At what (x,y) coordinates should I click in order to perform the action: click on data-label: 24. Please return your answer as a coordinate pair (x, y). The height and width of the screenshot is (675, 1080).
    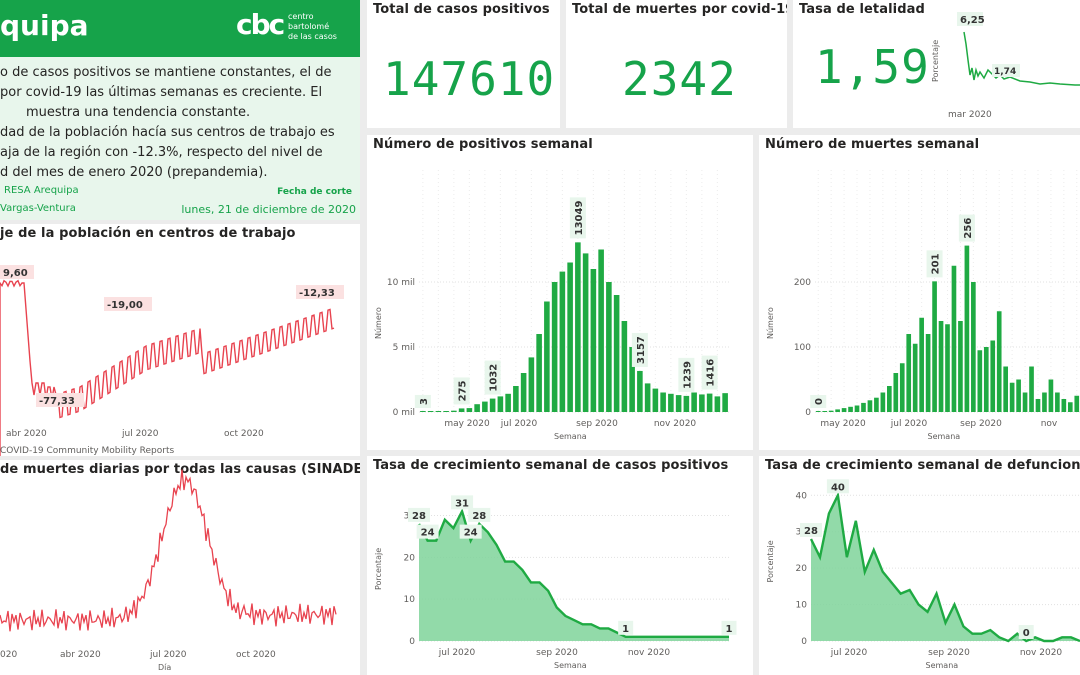
    Looking at the image, I should click on (471, 533).